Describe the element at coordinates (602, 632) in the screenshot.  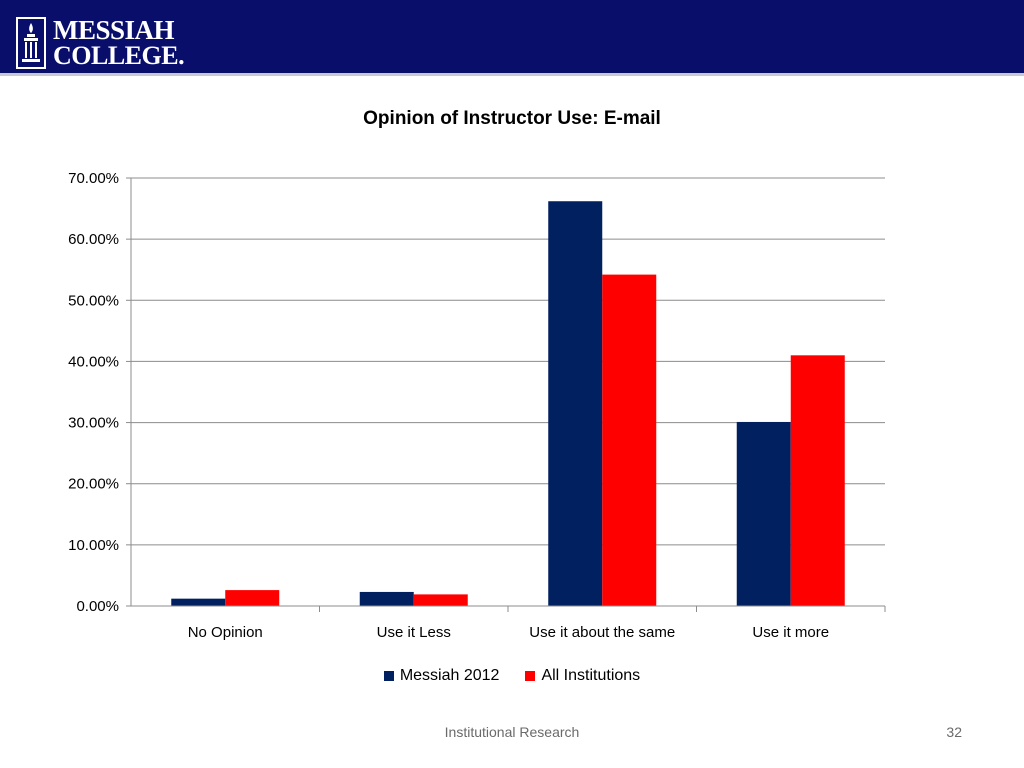
I see `x-tick-label: Use it about the same` at that location.